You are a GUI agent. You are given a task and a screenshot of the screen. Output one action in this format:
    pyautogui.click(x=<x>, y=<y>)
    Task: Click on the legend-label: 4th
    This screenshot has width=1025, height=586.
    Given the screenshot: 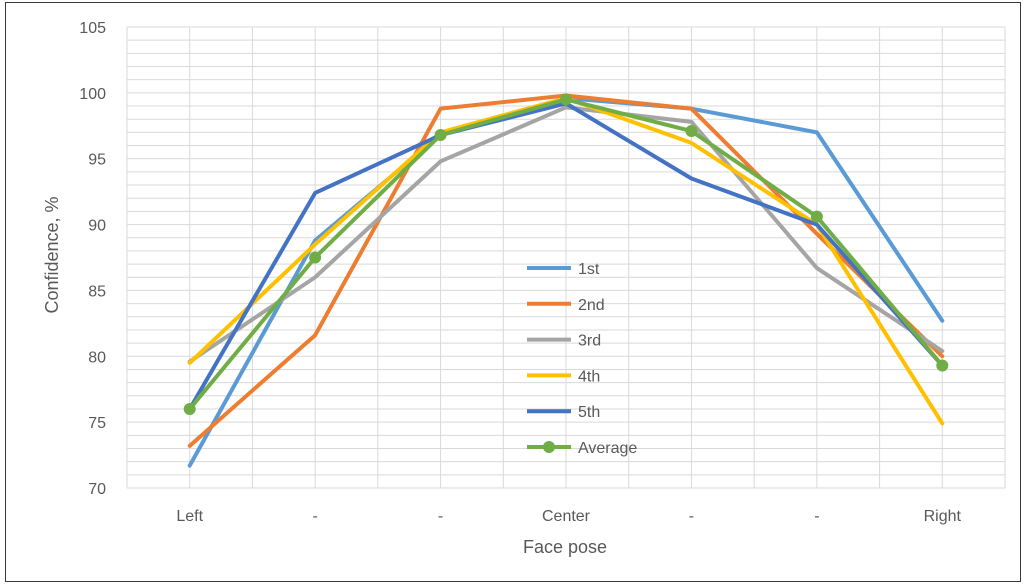 What is the action you would take?
    pyautogui.click(x=589, y=376)
    